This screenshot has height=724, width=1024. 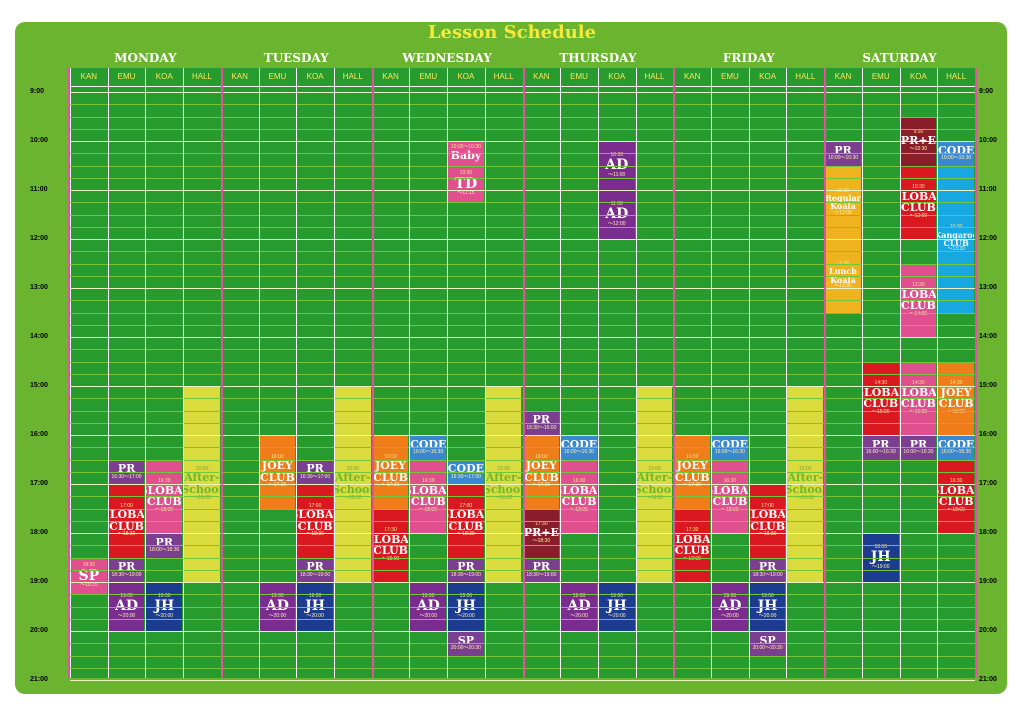 What do you see at coordinates (692, 485) in the screenshot?
I see `lesson-end-time: 〜17:30` at bounding box center [692, 485].